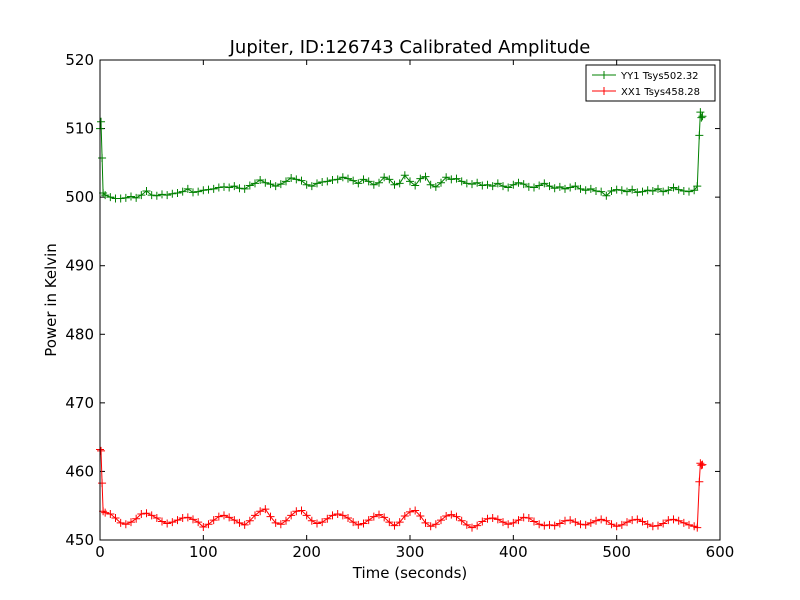 This screenshot has height=600, width=800. I want to click on legend-box, so click(650, 83).